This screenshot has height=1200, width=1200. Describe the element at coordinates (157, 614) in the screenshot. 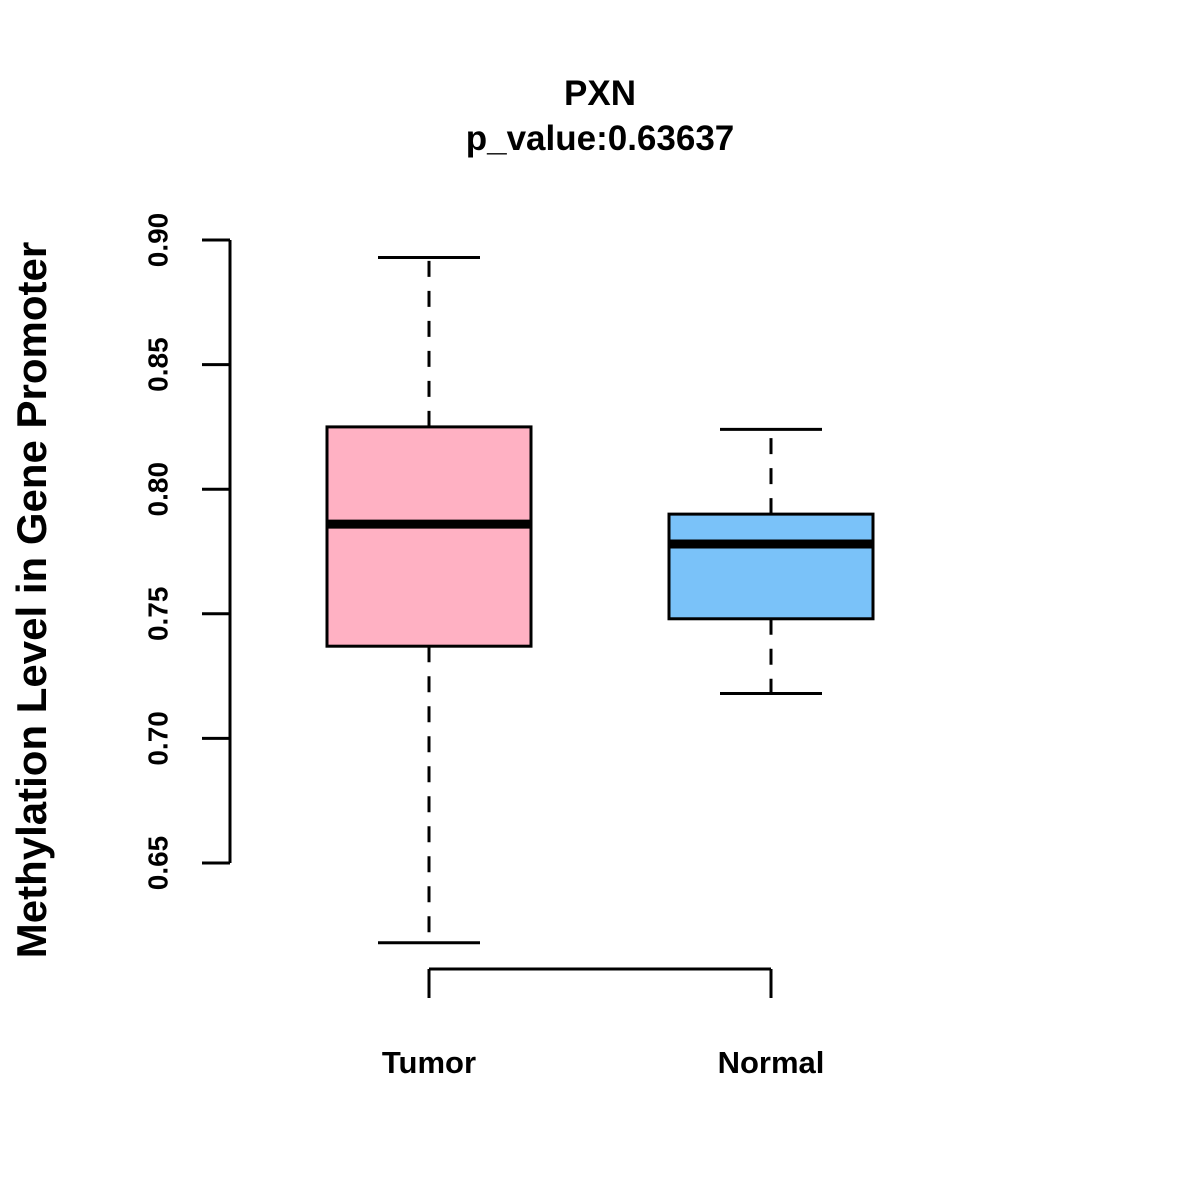

I see `y-tick-label: 0.75` at that location.